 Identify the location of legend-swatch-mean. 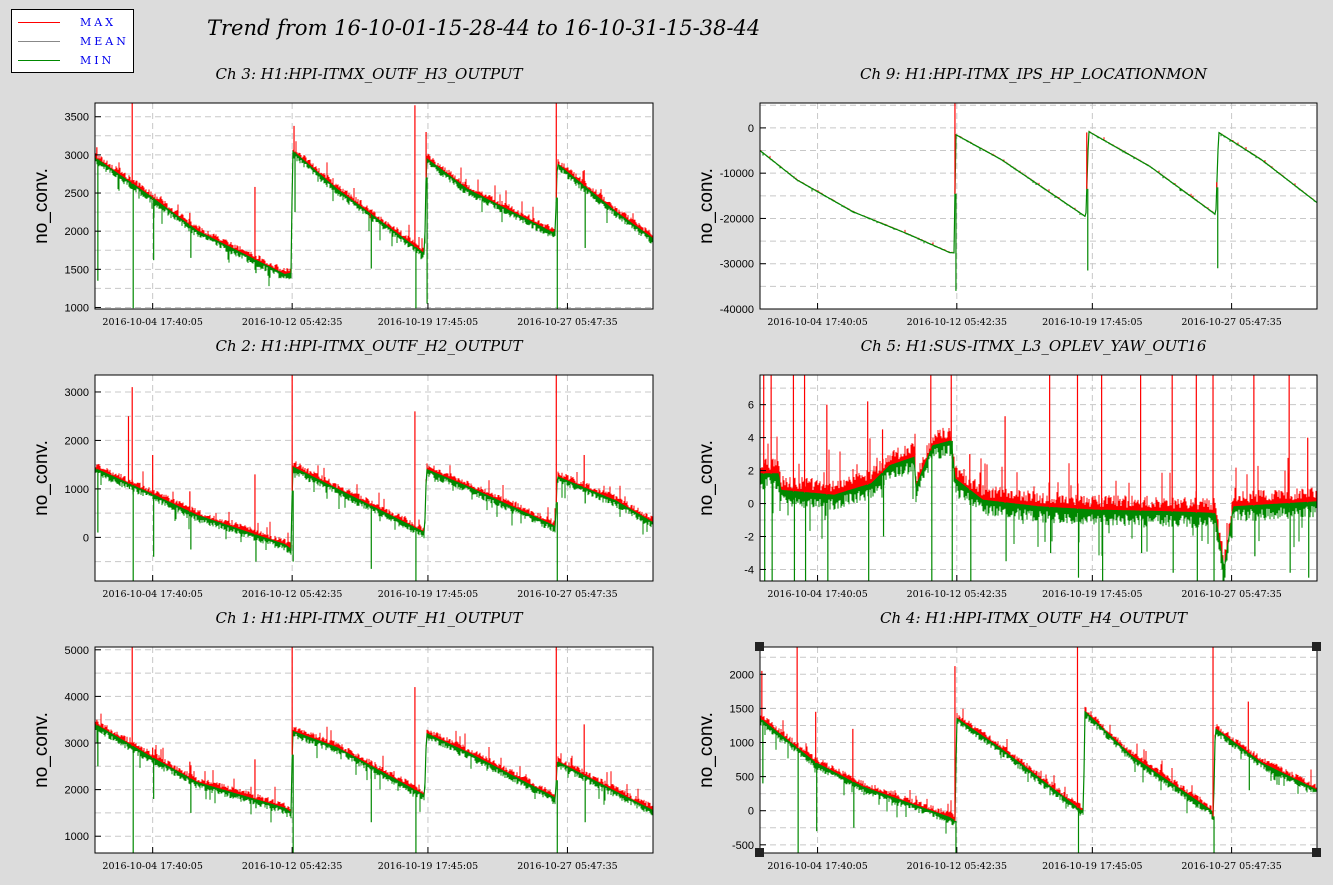
(39, 41).